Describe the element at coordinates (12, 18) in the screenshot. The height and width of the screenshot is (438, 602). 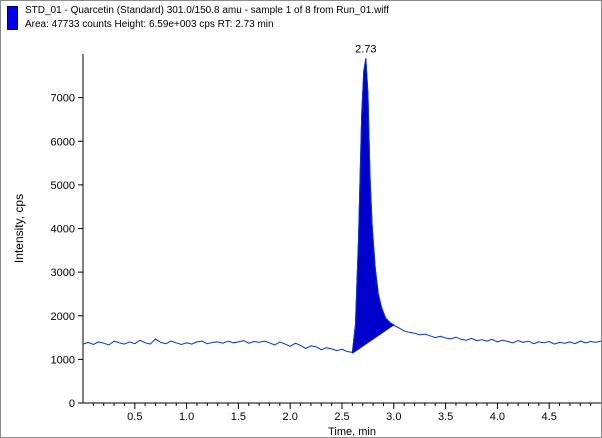
I see `legend-swatch` at that location.